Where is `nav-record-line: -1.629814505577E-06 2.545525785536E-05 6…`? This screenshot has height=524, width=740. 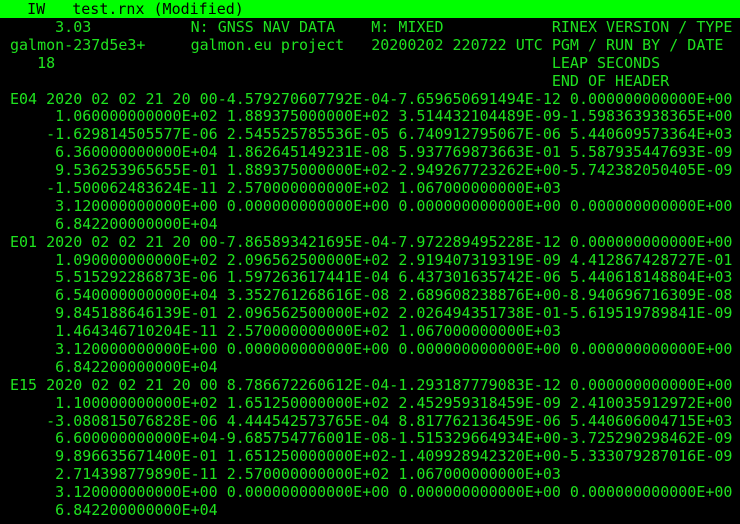 nav-record-line: -1.629814505577E-06 2.545525785536E-05 6… is located at coordinates (371, 134).